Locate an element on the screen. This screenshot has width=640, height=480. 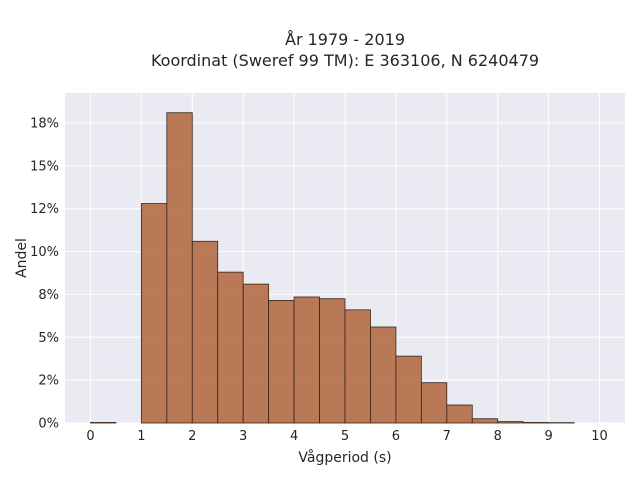
x-tick-label: 5 is located at coordinates (345, 436).